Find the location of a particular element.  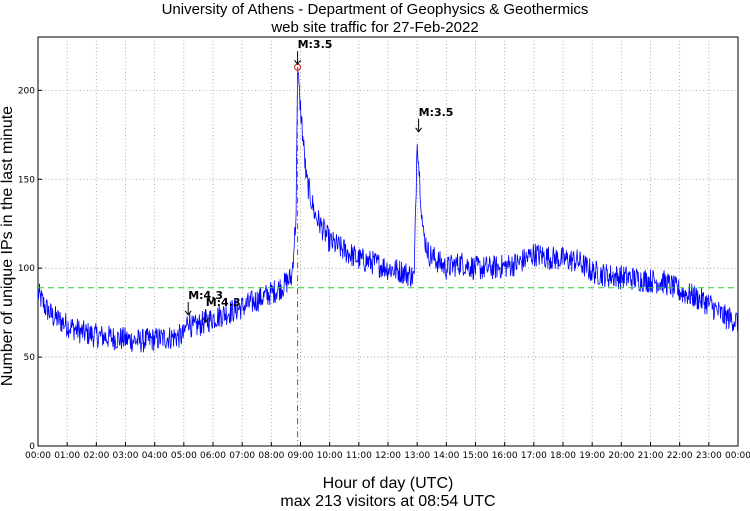

x-tick-label: 12:00 is located at coordinates (388, 456).